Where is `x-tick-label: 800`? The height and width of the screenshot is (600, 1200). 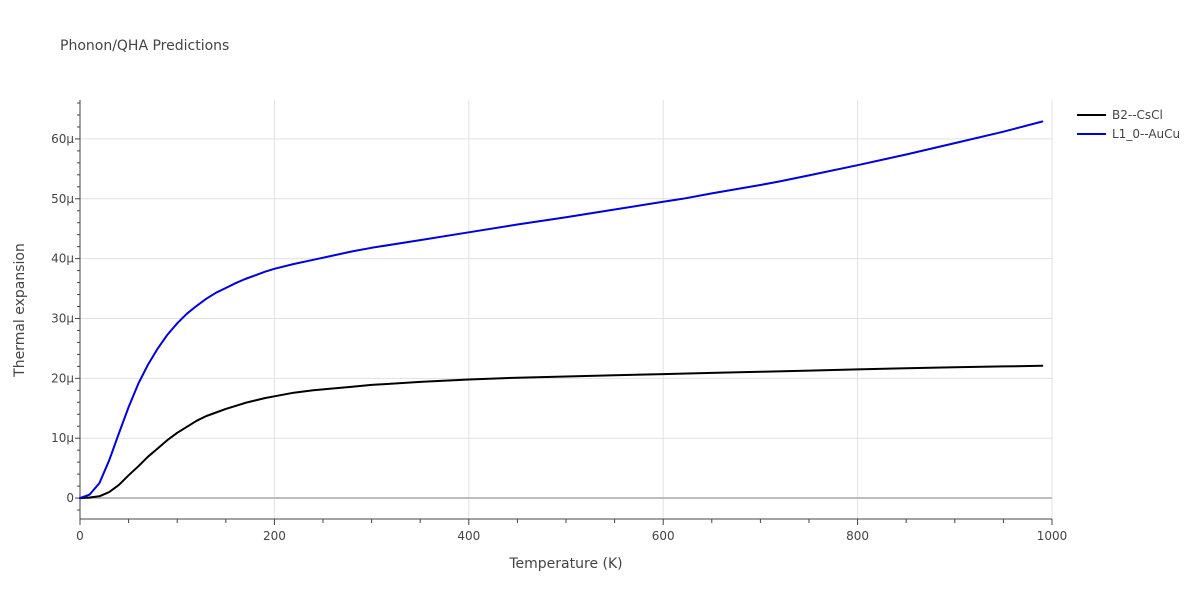 x-tick-label: 800 is located at coordinates (857, 536).